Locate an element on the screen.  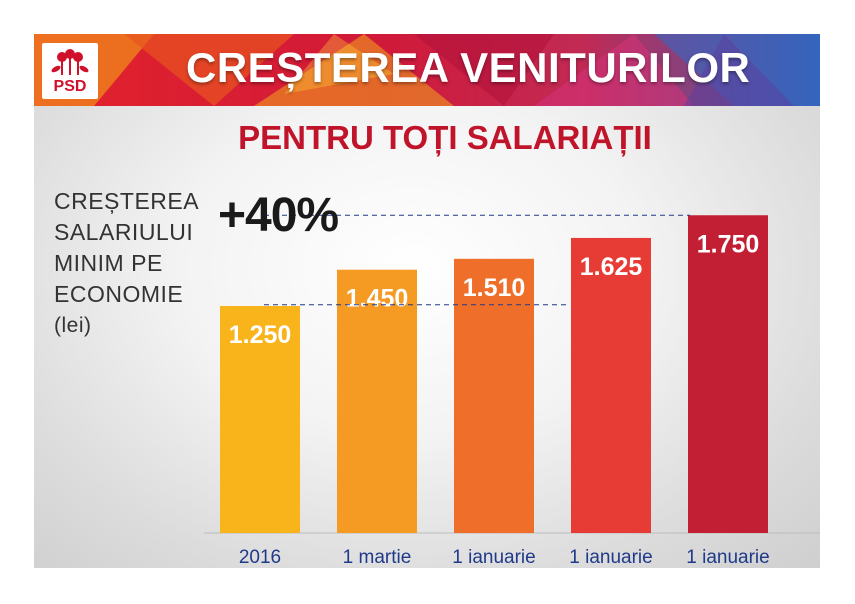
x-tick-label: 2016 is located at coordinates (260, 557).